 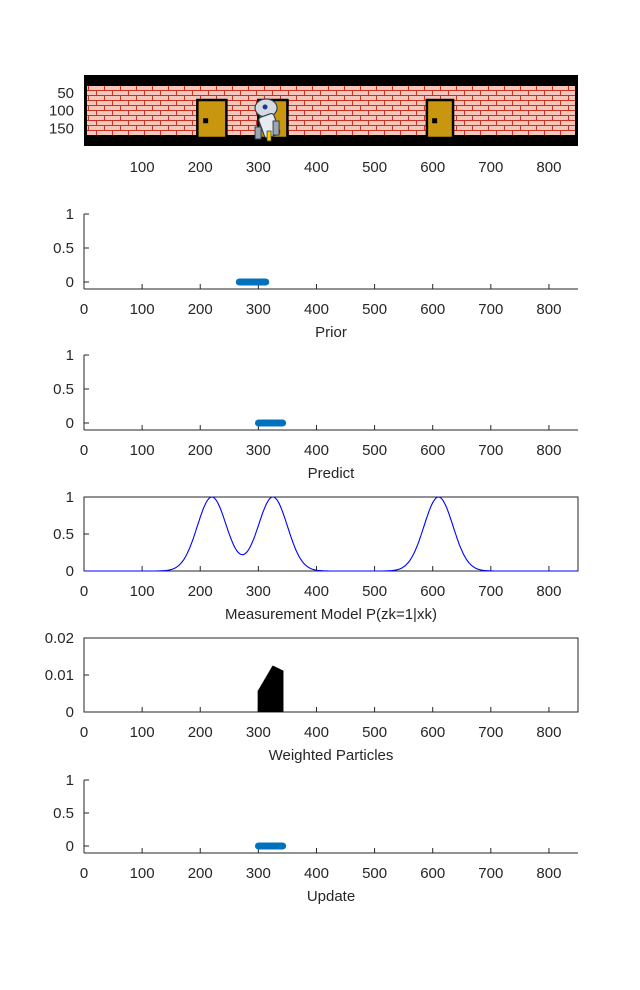 What do you see at coordinates (331, 332) in the screenshot?
I see `prior-xlabel: Prior` at bounding box center [331, 332].